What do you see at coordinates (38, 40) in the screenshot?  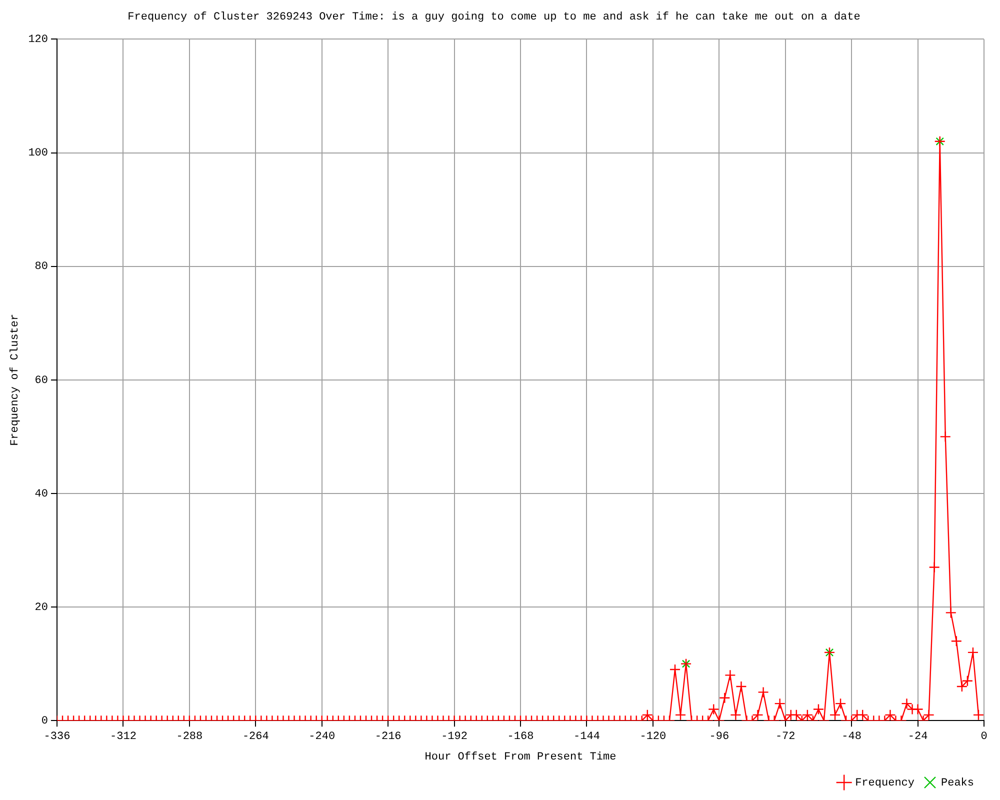 I see `y-tick-label: 120` at bounding box center [38, 40].